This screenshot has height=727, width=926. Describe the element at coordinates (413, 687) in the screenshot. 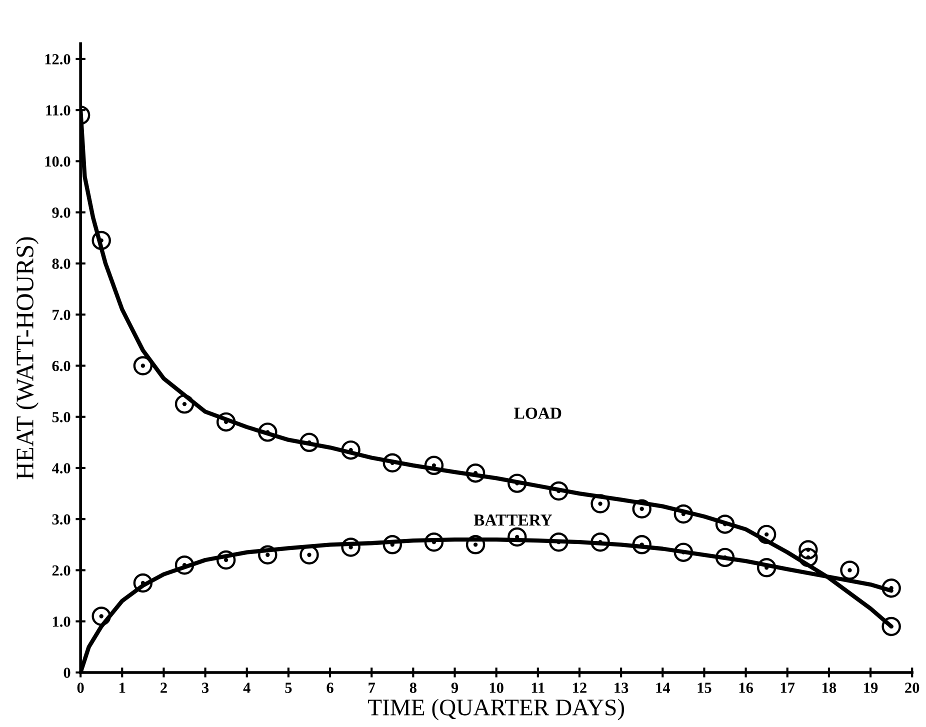

I see `x-tick-label: 8` at that location.